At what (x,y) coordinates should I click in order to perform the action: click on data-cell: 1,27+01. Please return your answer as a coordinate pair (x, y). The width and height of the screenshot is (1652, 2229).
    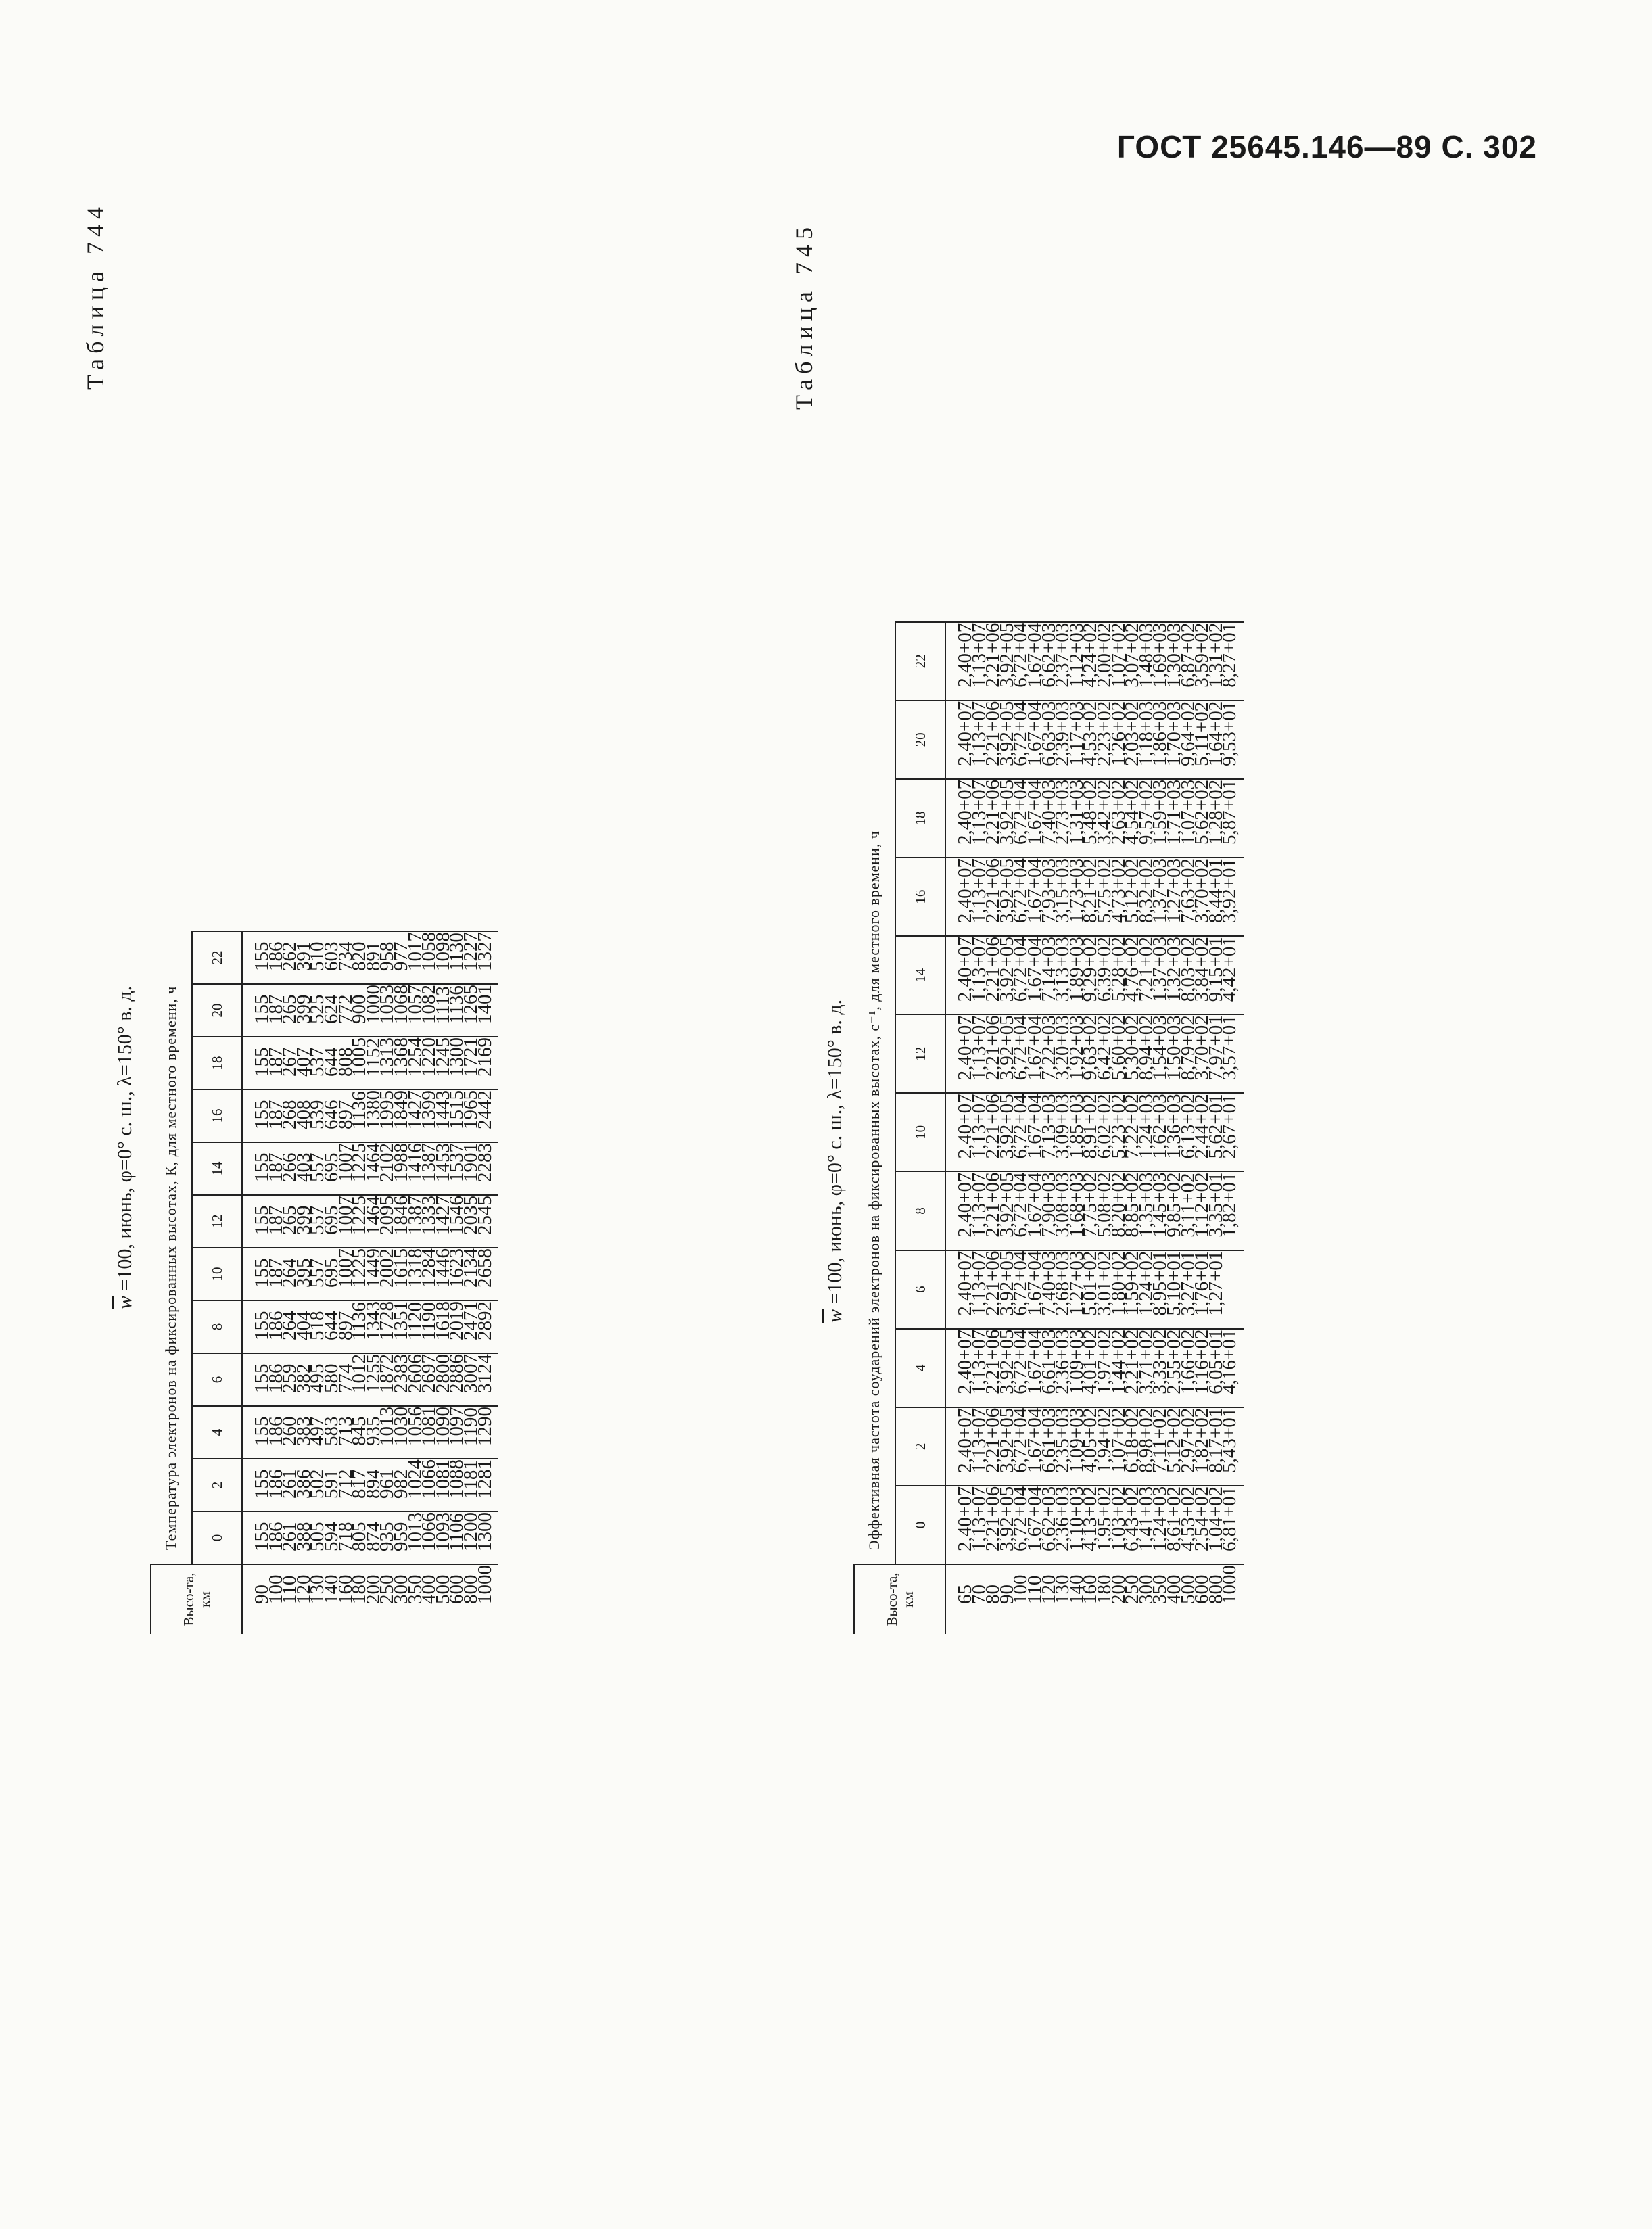
    Looking at the image, I should click on (1215, 1283).